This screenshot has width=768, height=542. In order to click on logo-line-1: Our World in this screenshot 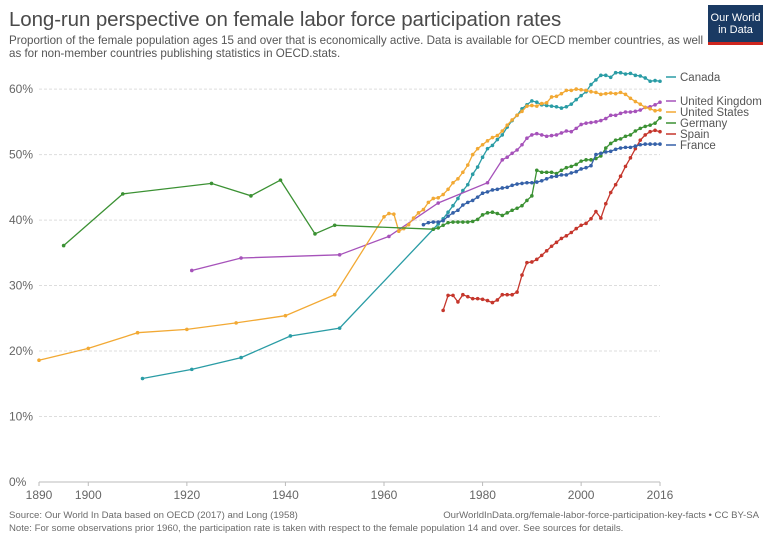, I will do `click(735, 17)`.